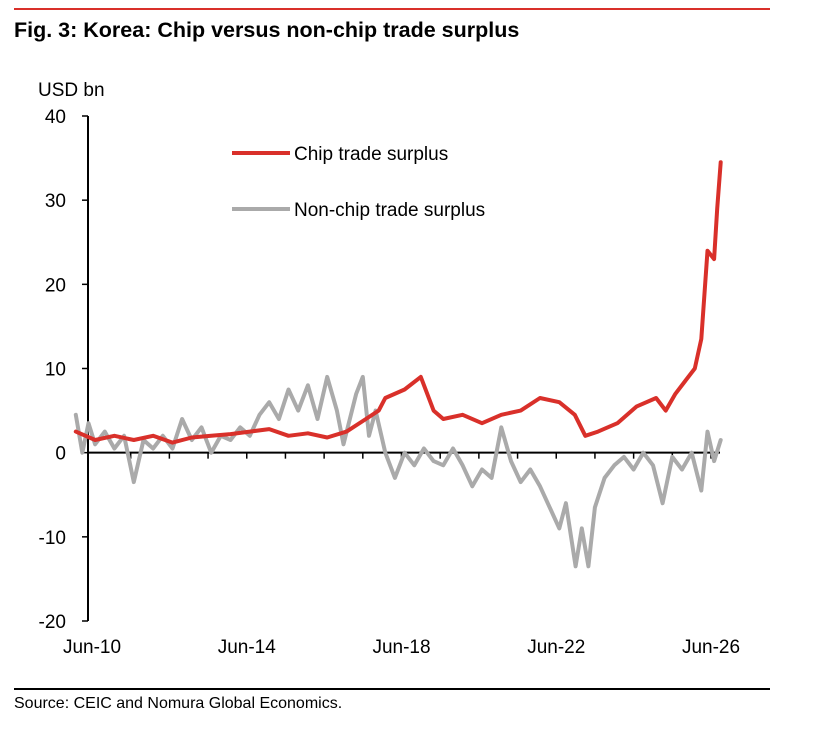 This screenshot has height=732, width=813. What do you see at coordinates (92, 647) in the screenshot?
I see `x-tick-label: Jun-10` at bounding box center [92, 647].